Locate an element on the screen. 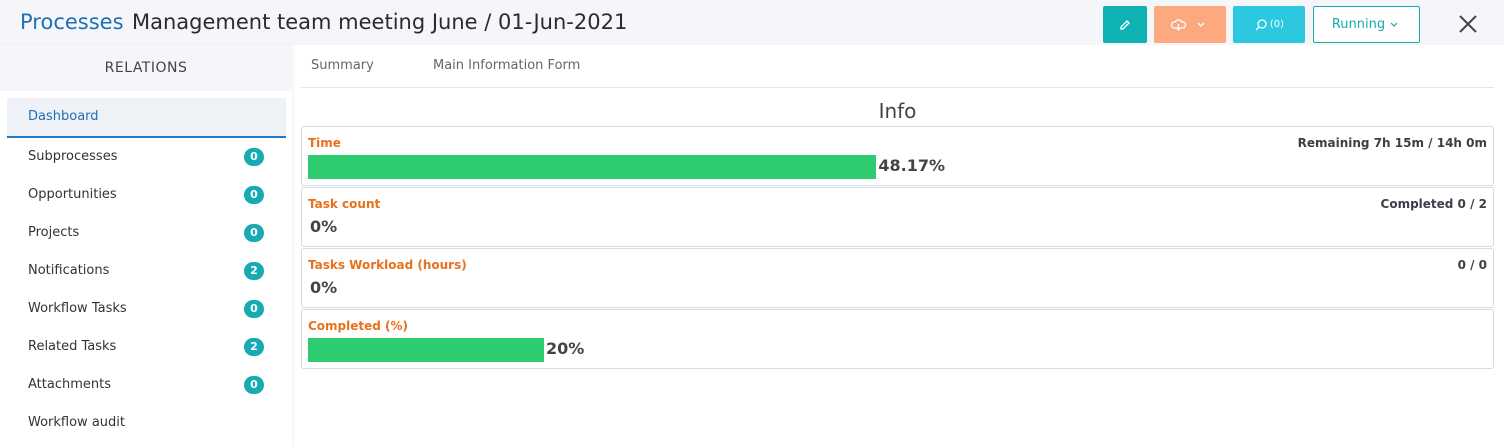  sidebar-item: Workflow audit is located at coordinates (146, 423).